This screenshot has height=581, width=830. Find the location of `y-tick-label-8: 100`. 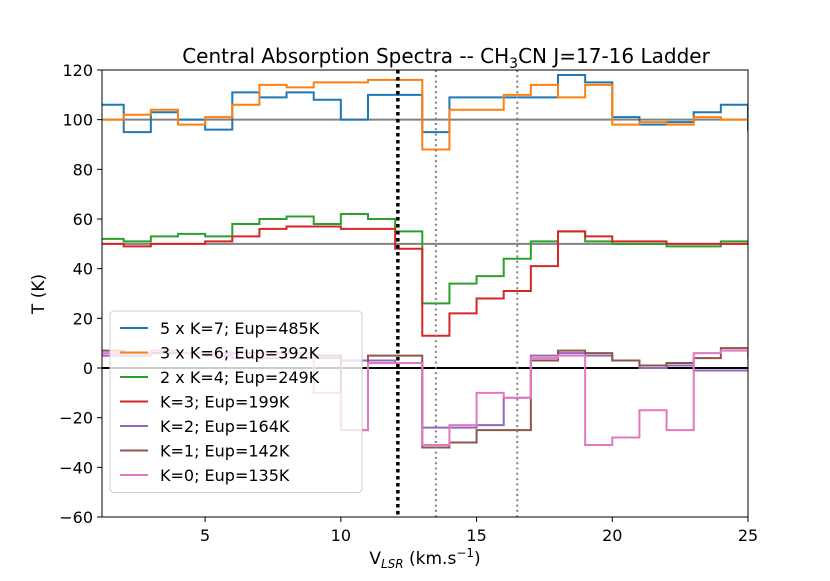

y-tick-label-8: 100 is located at coordinates (77, 120).